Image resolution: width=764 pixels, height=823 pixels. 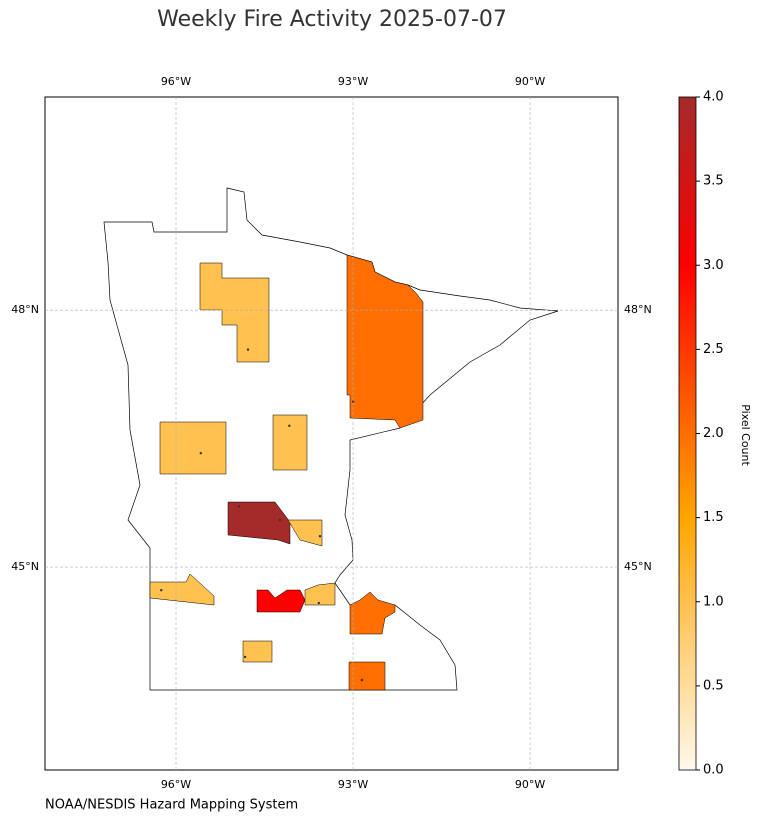 What do you see at coordinates (745, 435) in the screenshot?
I see `colorbar-label: Pixel Count` at bounding box center [745, 435].